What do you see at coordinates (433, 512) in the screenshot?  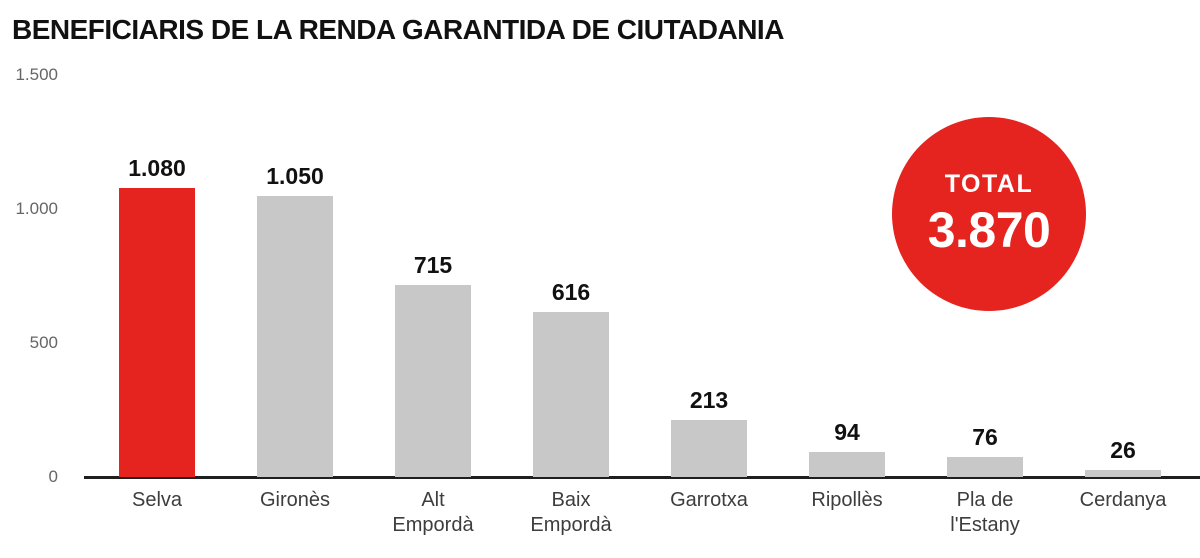 I see `x-axis-category-label: Alt Empordà` at bounding box center [433, 512].